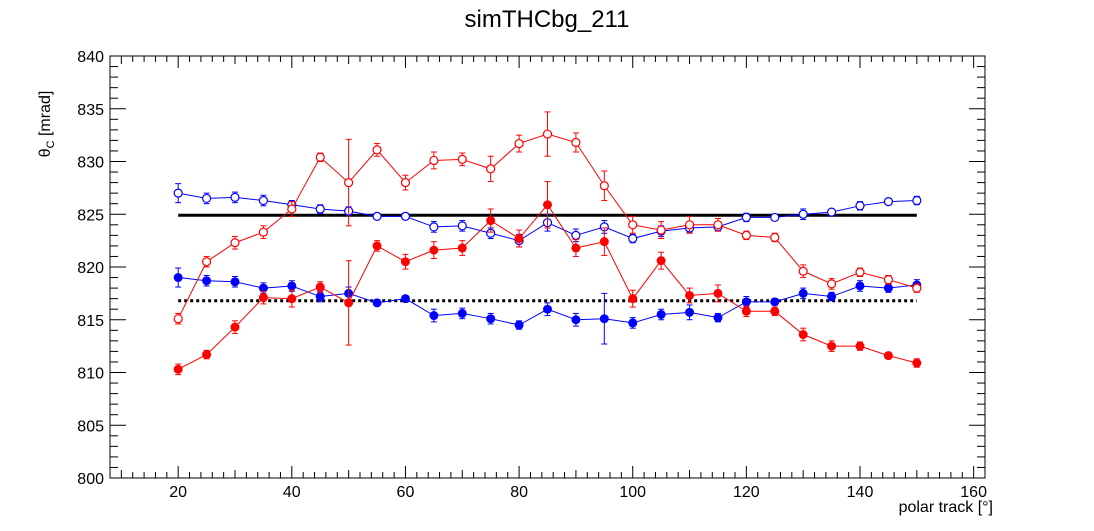 This screenshot has height=531, width=1094. Describe the element at coordinates (90, 163) in the screenshot. I see `y-tick-label: 830` at that location.